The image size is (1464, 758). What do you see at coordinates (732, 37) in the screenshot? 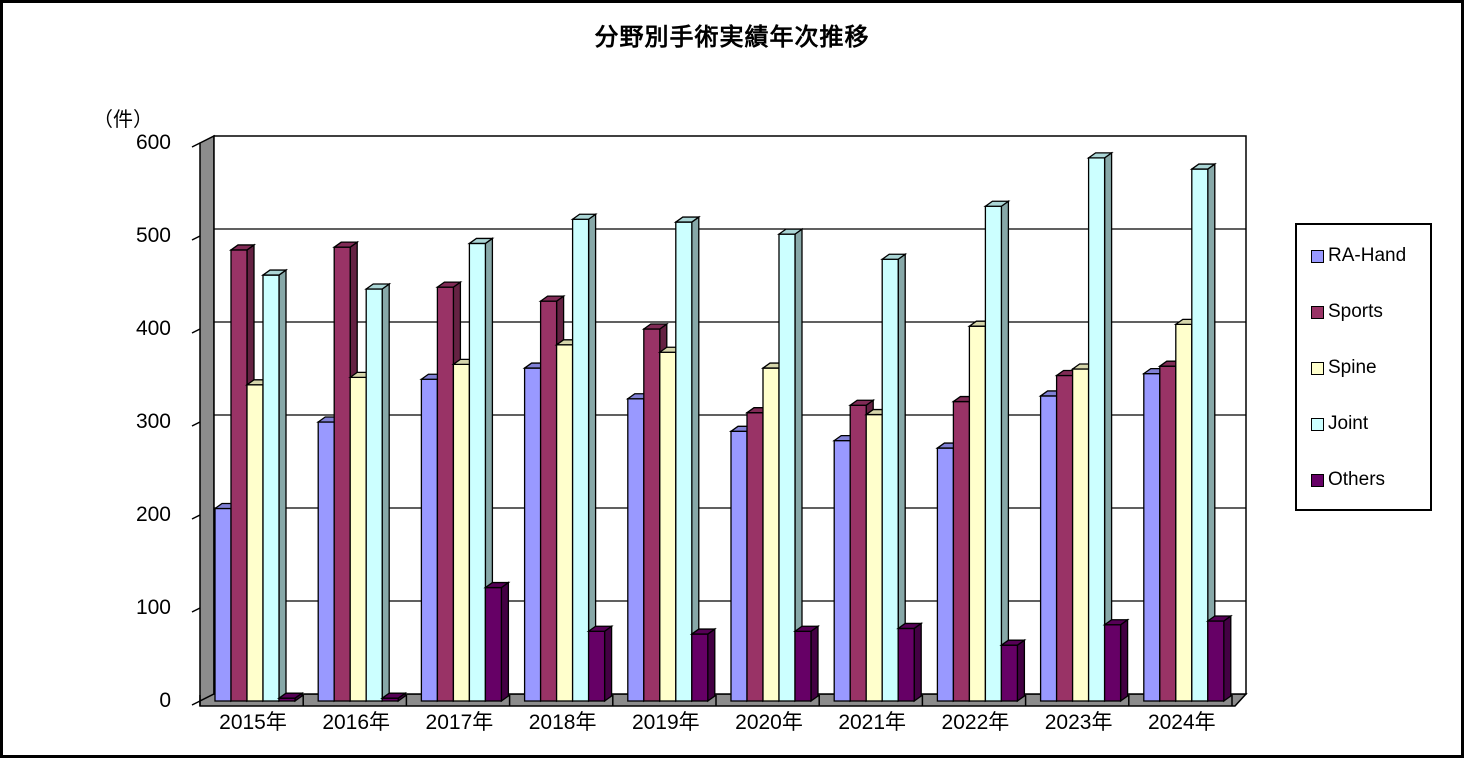
I see `chart-title: 分野別手術実績年次推移` at bounding box center [732, 37].